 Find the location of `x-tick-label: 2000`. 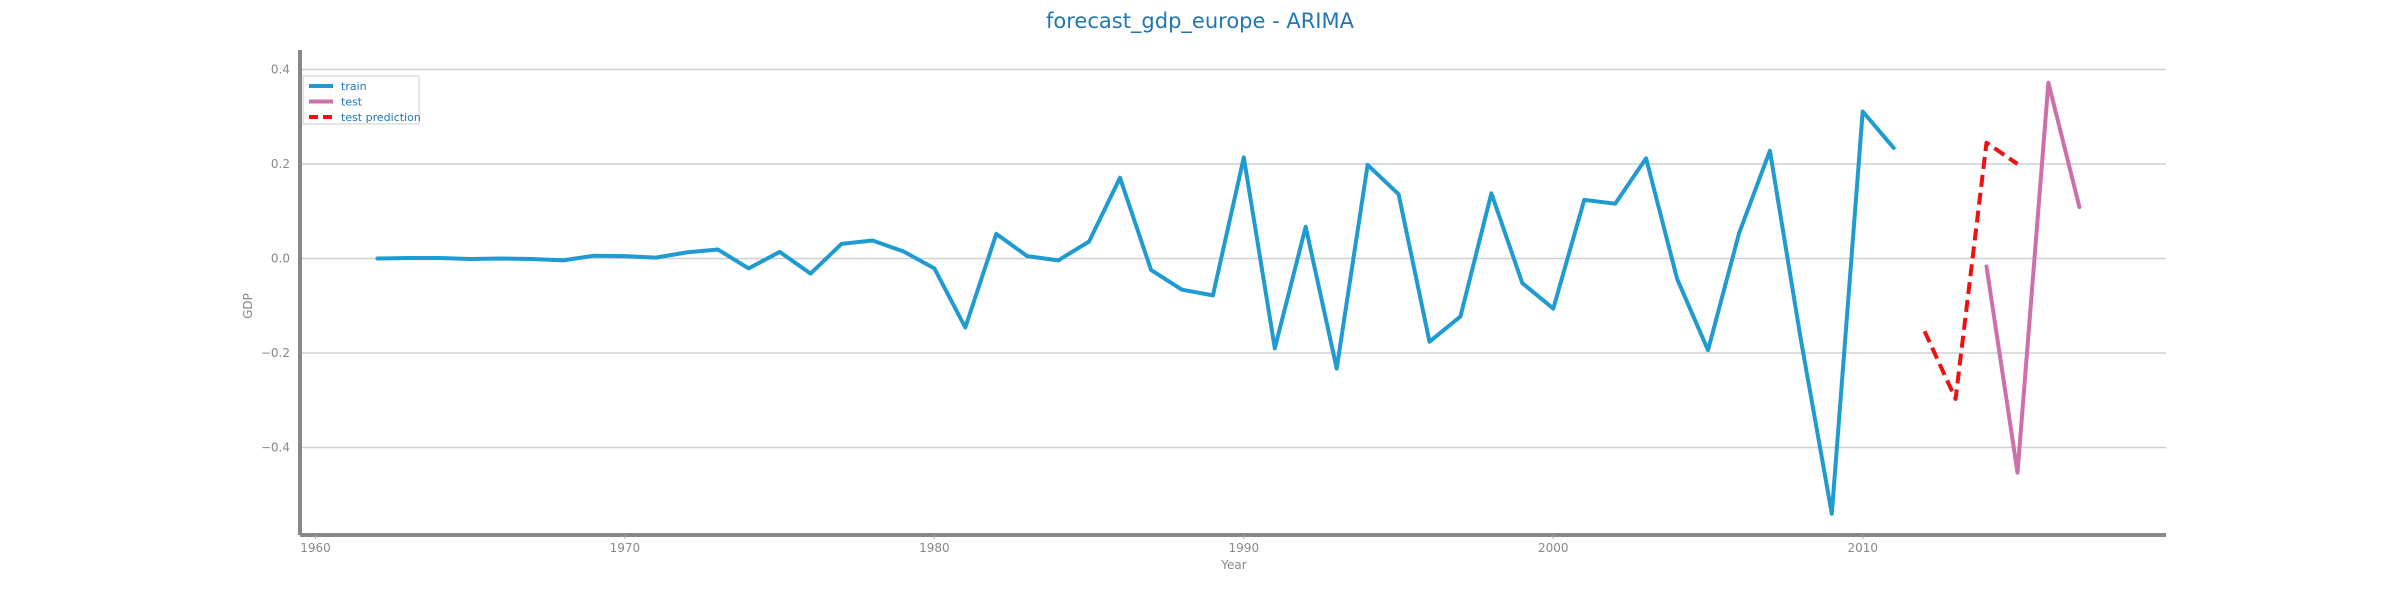

x-tick-label: 2000 is located at coordinates (1553, 548).